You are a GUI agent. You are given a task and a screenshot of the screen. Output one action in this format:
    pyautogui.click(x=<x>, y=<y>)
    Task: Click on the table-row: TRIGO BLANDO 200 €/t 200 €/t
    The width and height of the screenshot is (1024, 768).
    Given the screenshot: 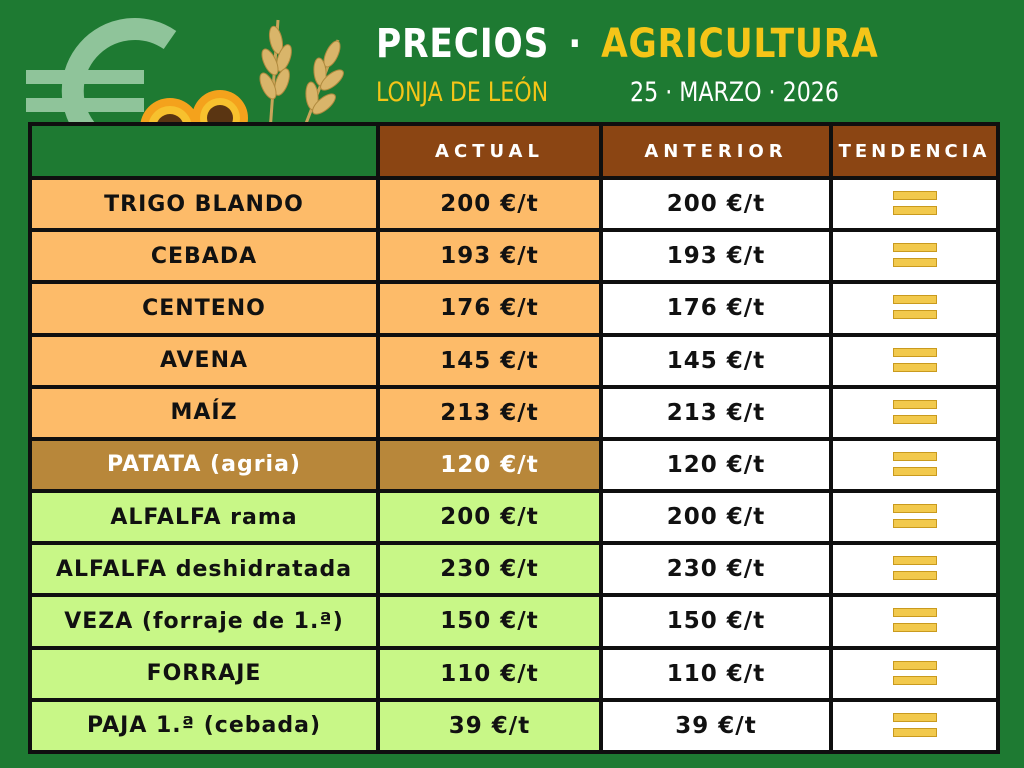 What is the action you would take?
    pyautogui.click(x=514, y=204)
    